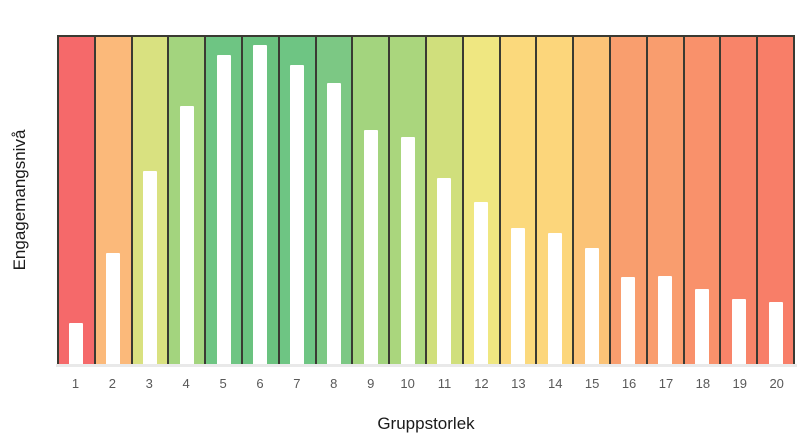 The image size is (804, 440). What do you see at coordinates (407, 383) in the screenshot?
I see `x-tick-label: 10` at bounding box center [407, 383].